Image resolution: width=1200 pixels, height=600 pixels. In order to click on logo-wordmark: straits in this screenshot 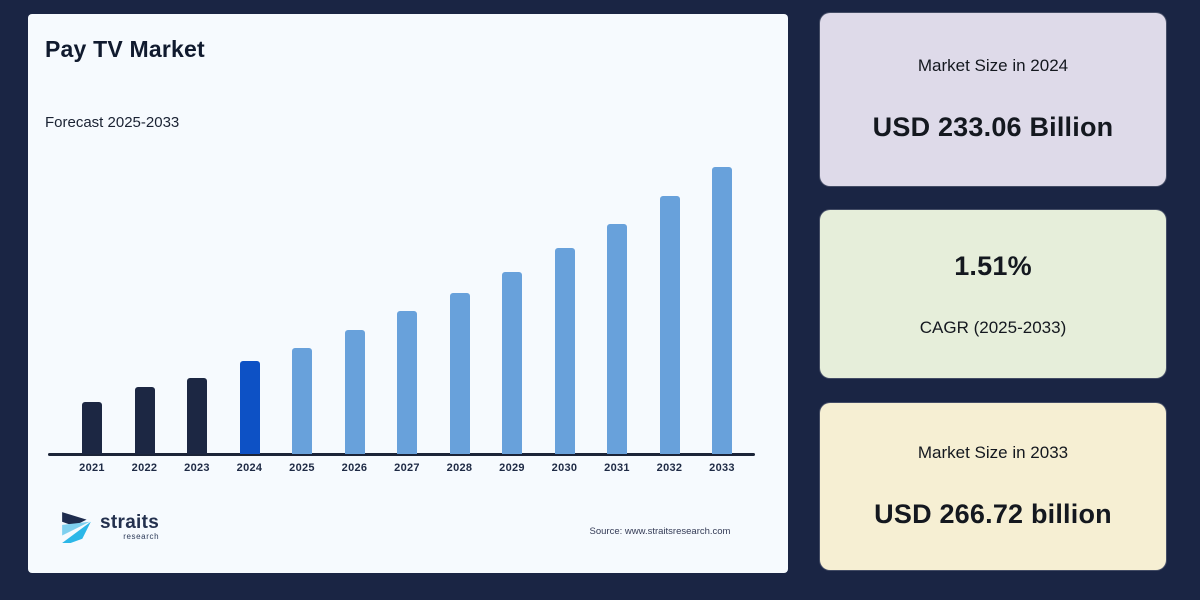, I will do `click(130, 522)`.